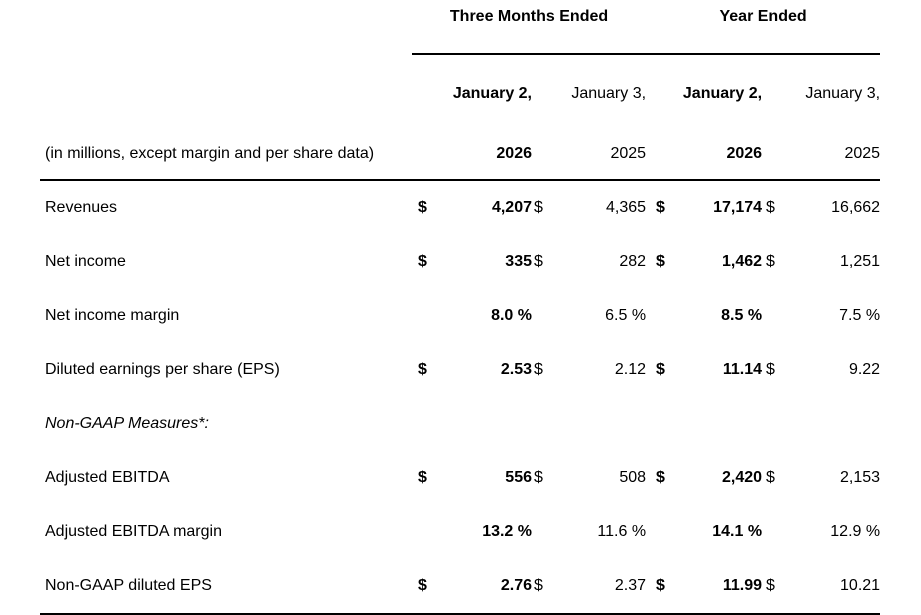  Describe the element at coordinates (133, 531) in the screenshot. I see `row-label: Adjusted EBITDA margin` at that location.